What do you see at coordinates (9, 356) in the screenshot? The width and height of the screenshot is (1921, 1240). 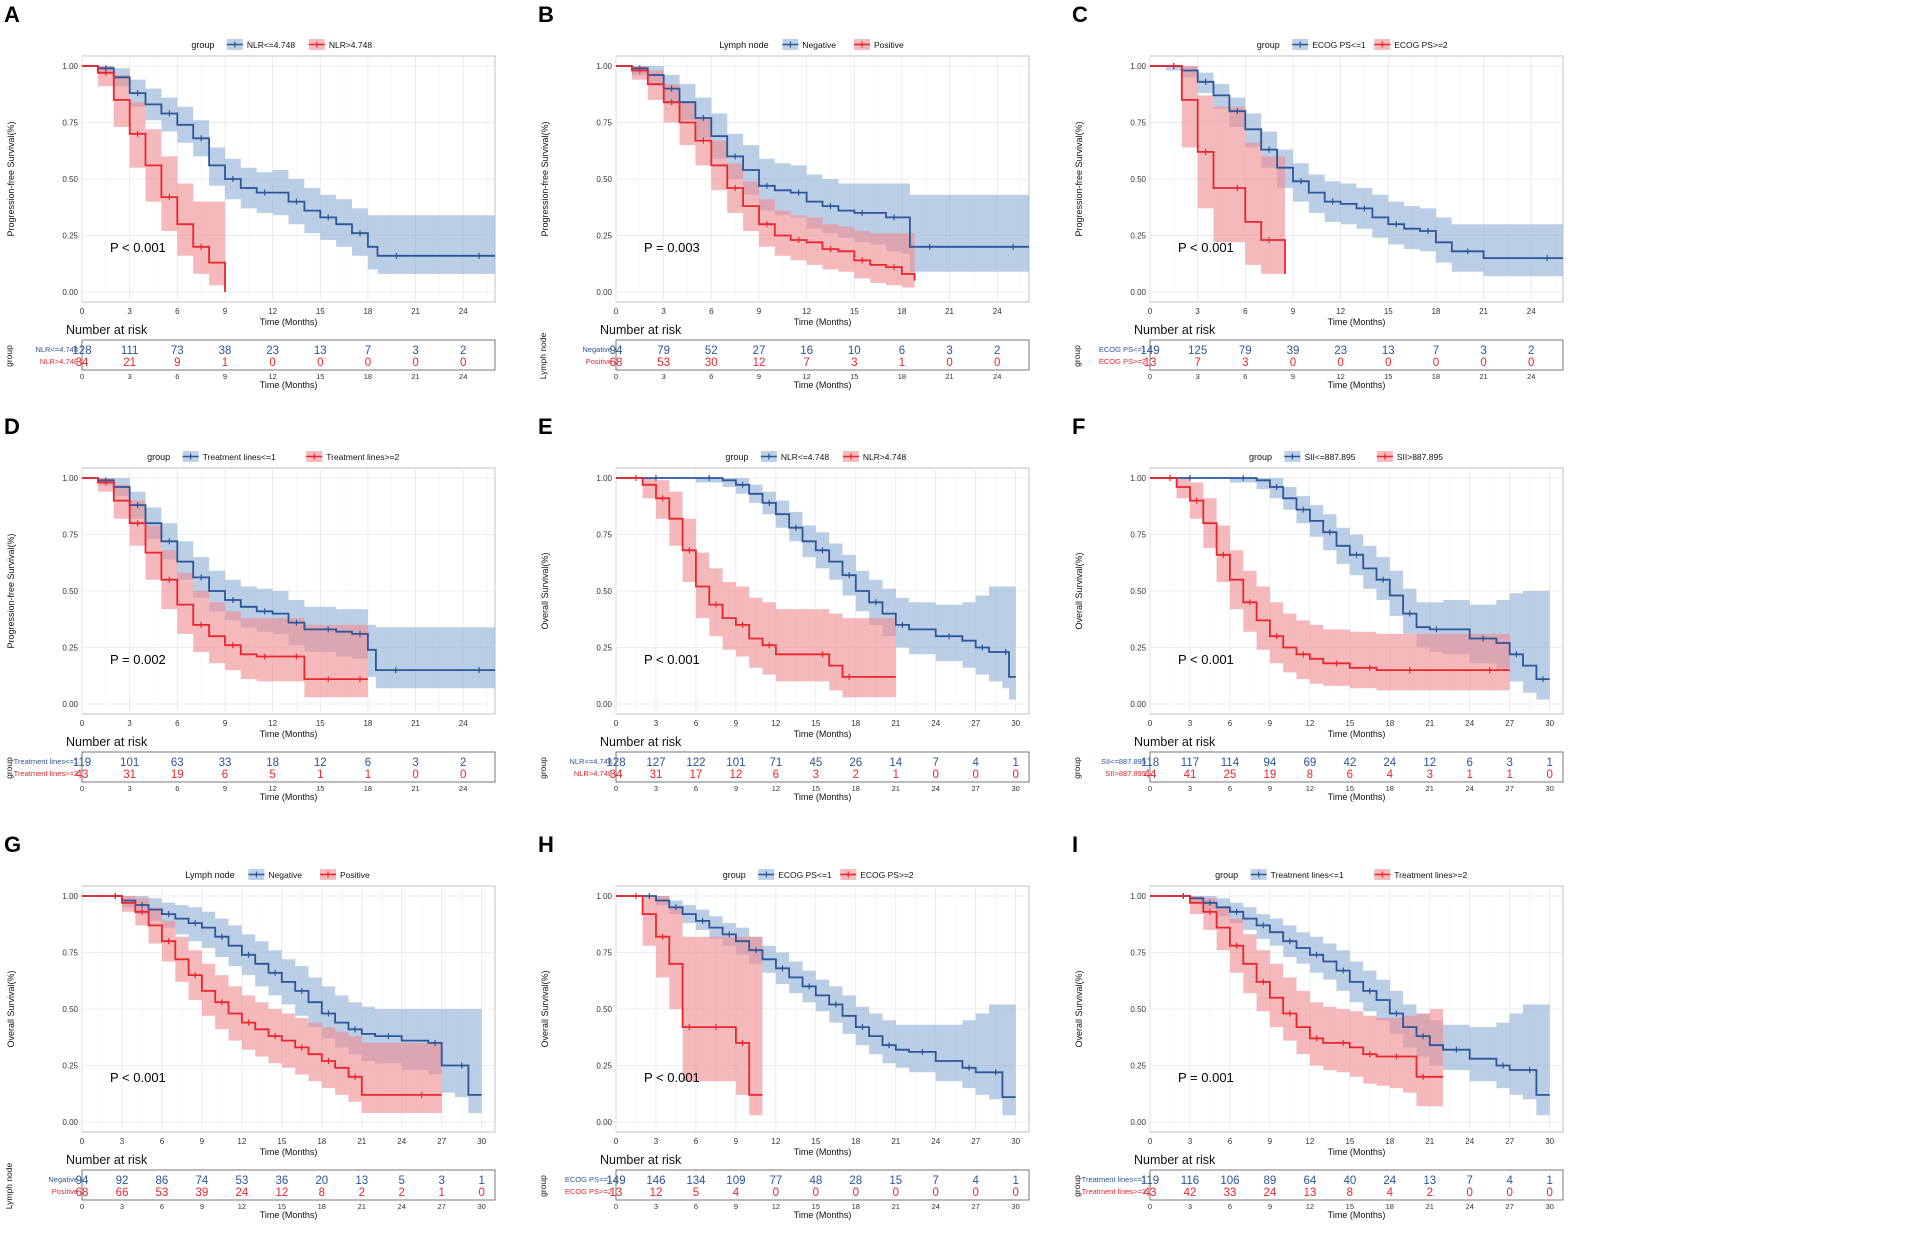 I see `risk-y-axis-label: group` at bounding box center [9, 356].